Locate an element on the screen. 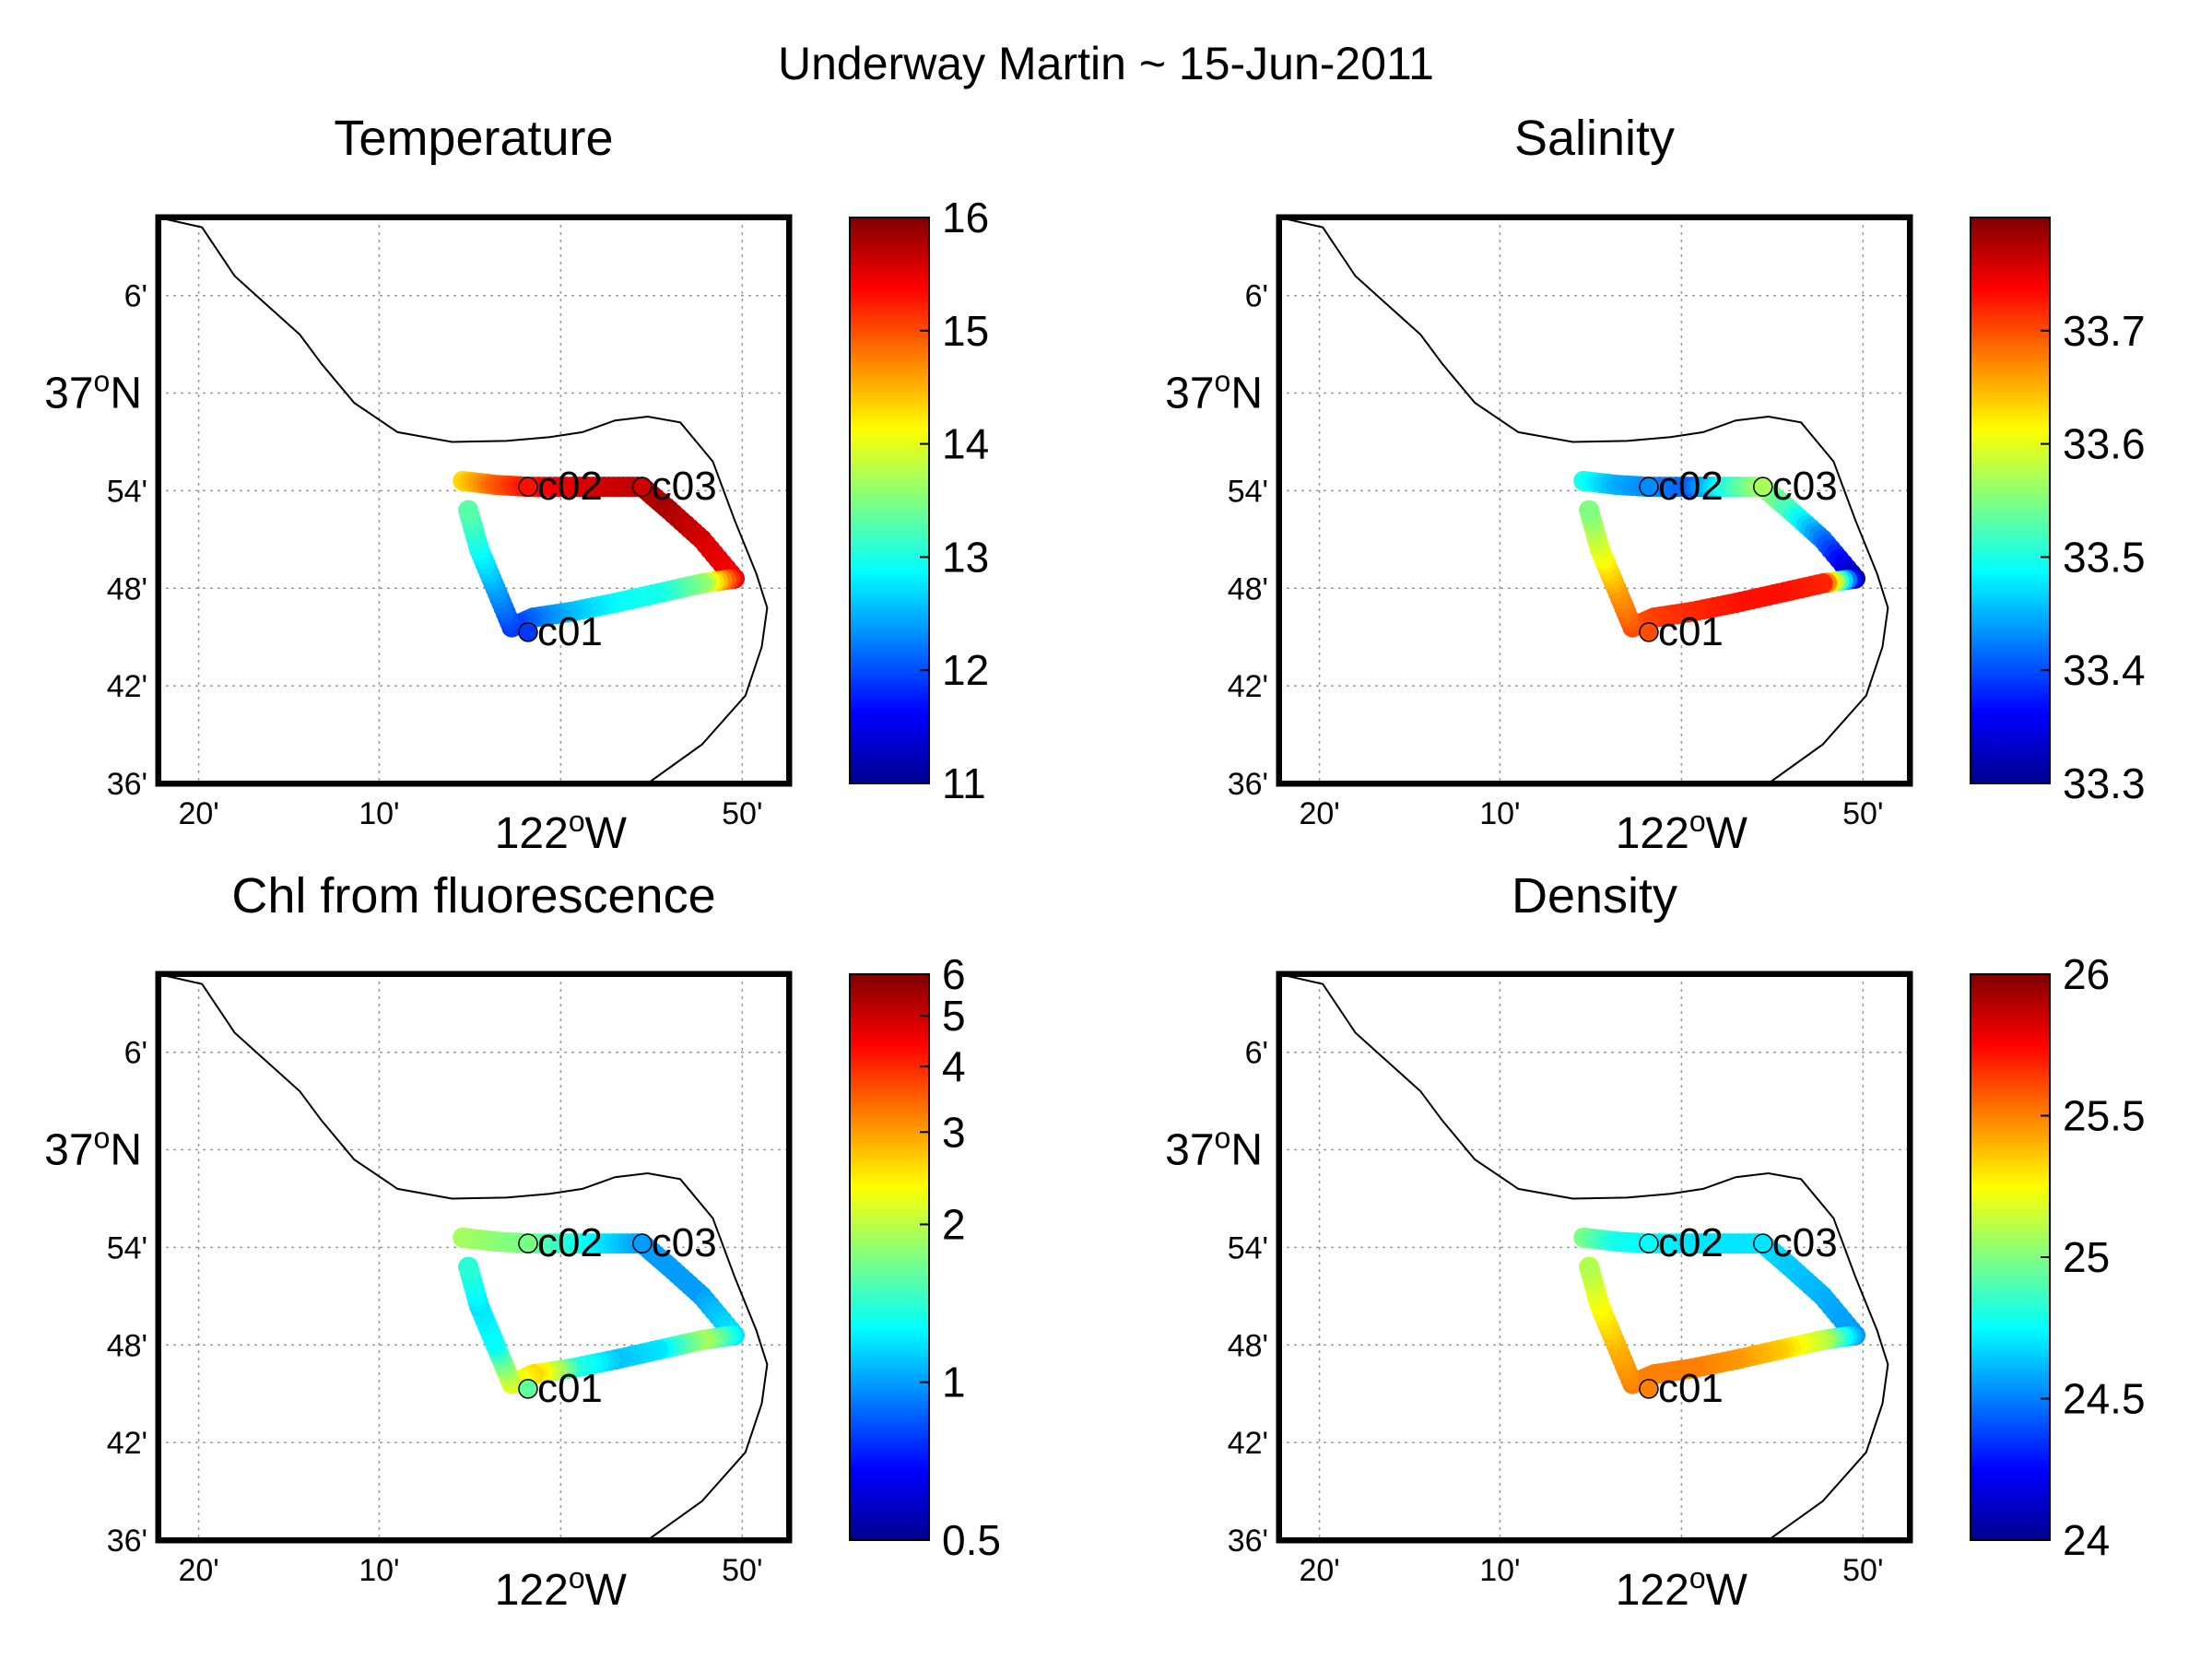  colorbar-tick-label: 33.6 is located at coordinates (2104, 444).